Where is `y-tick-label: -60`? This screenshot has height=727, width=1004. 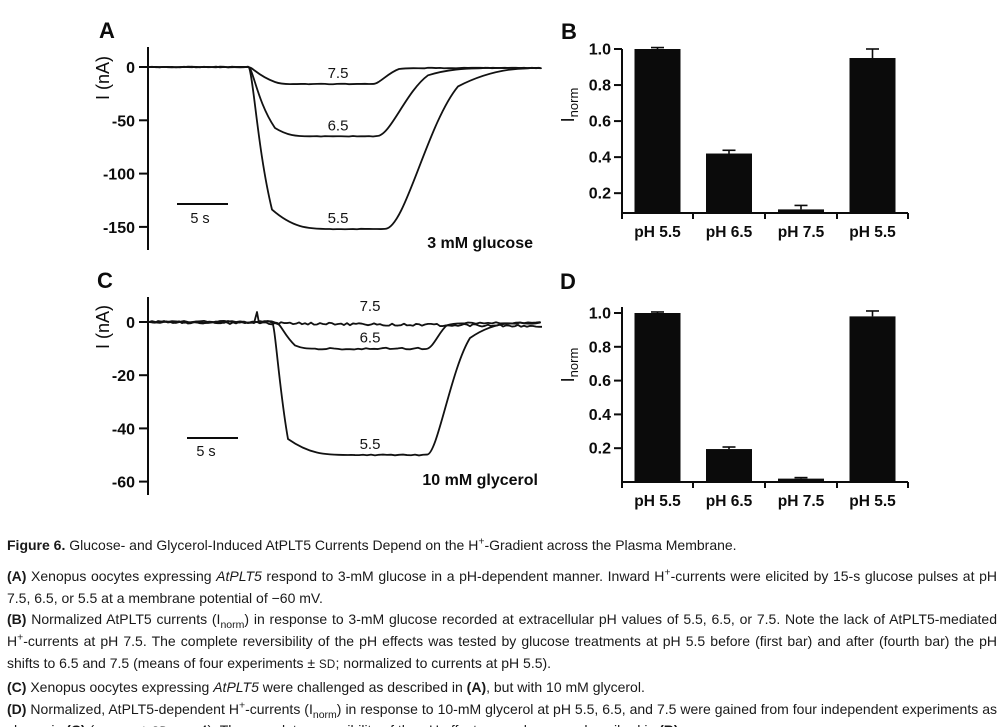
y-tick-label: -60 is located at coordinates (123, 483).